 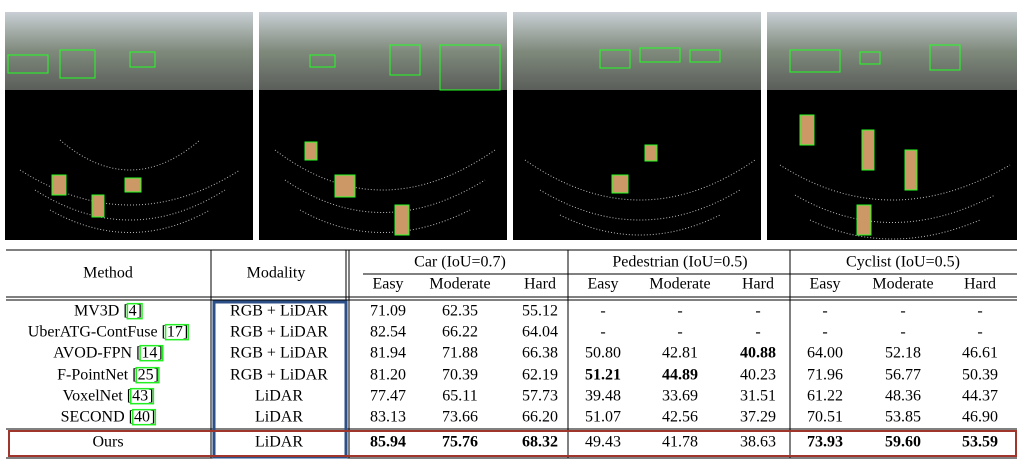 I want to click on score: 51.07, so click(x=603, y=417).